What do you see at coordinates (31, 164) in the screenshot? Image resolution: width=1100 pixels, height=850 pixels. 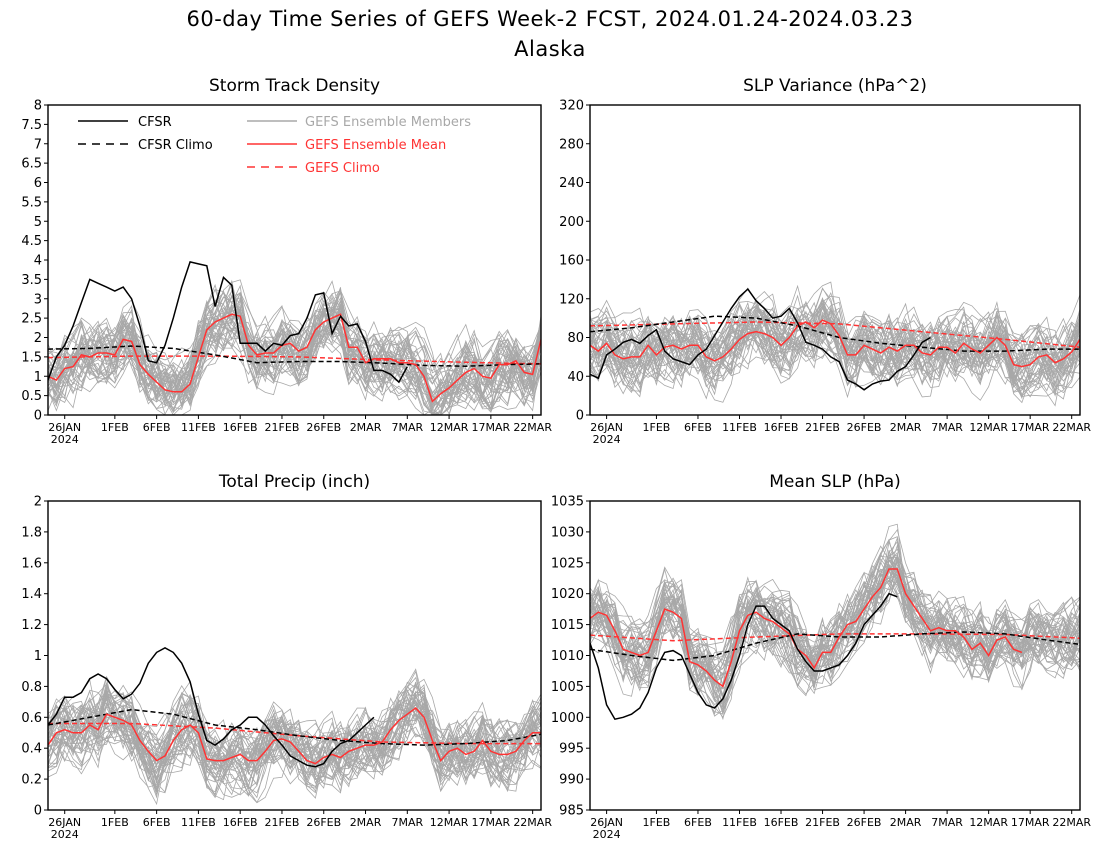 I see `y-tick-label: 6.5` at bounding box center [31, 164].